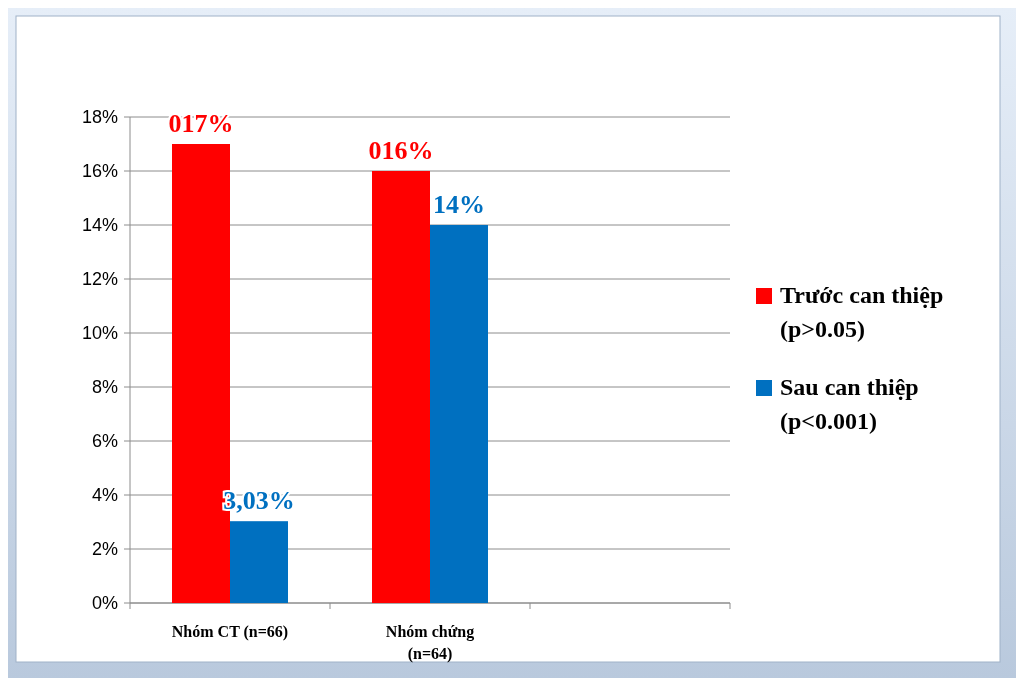  I want to click on y-tick-label: 18%, so click(99, 117).